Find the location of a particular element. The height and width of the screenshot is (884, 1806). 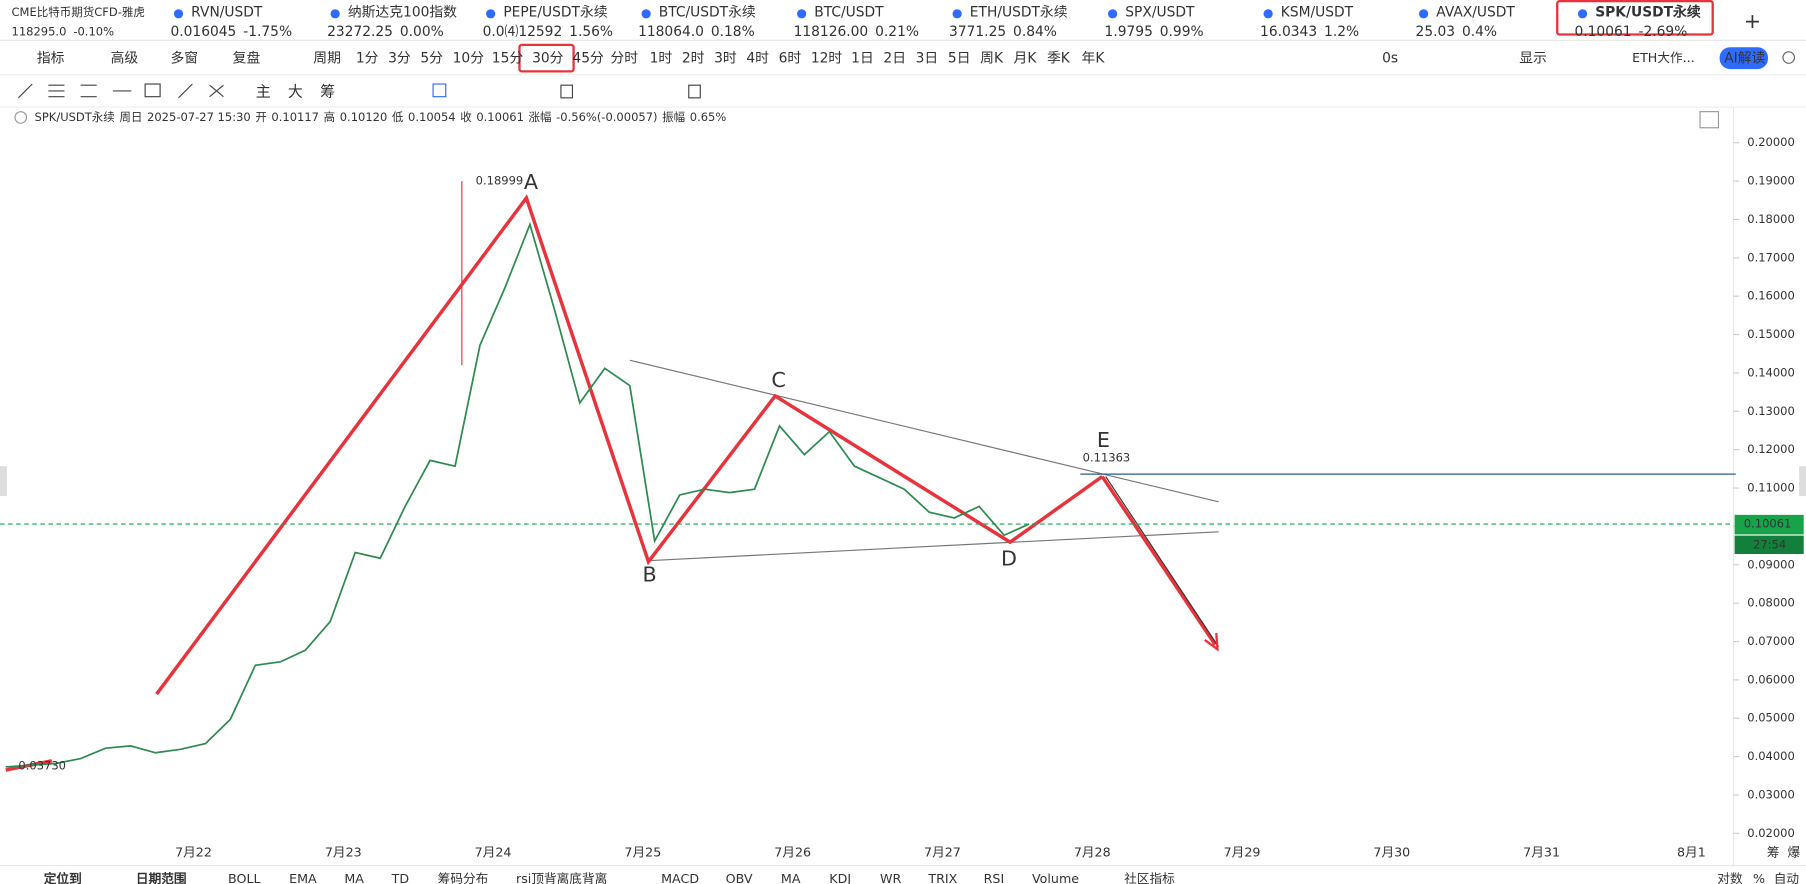

tool: 主 is located at coordinates (263, 92).